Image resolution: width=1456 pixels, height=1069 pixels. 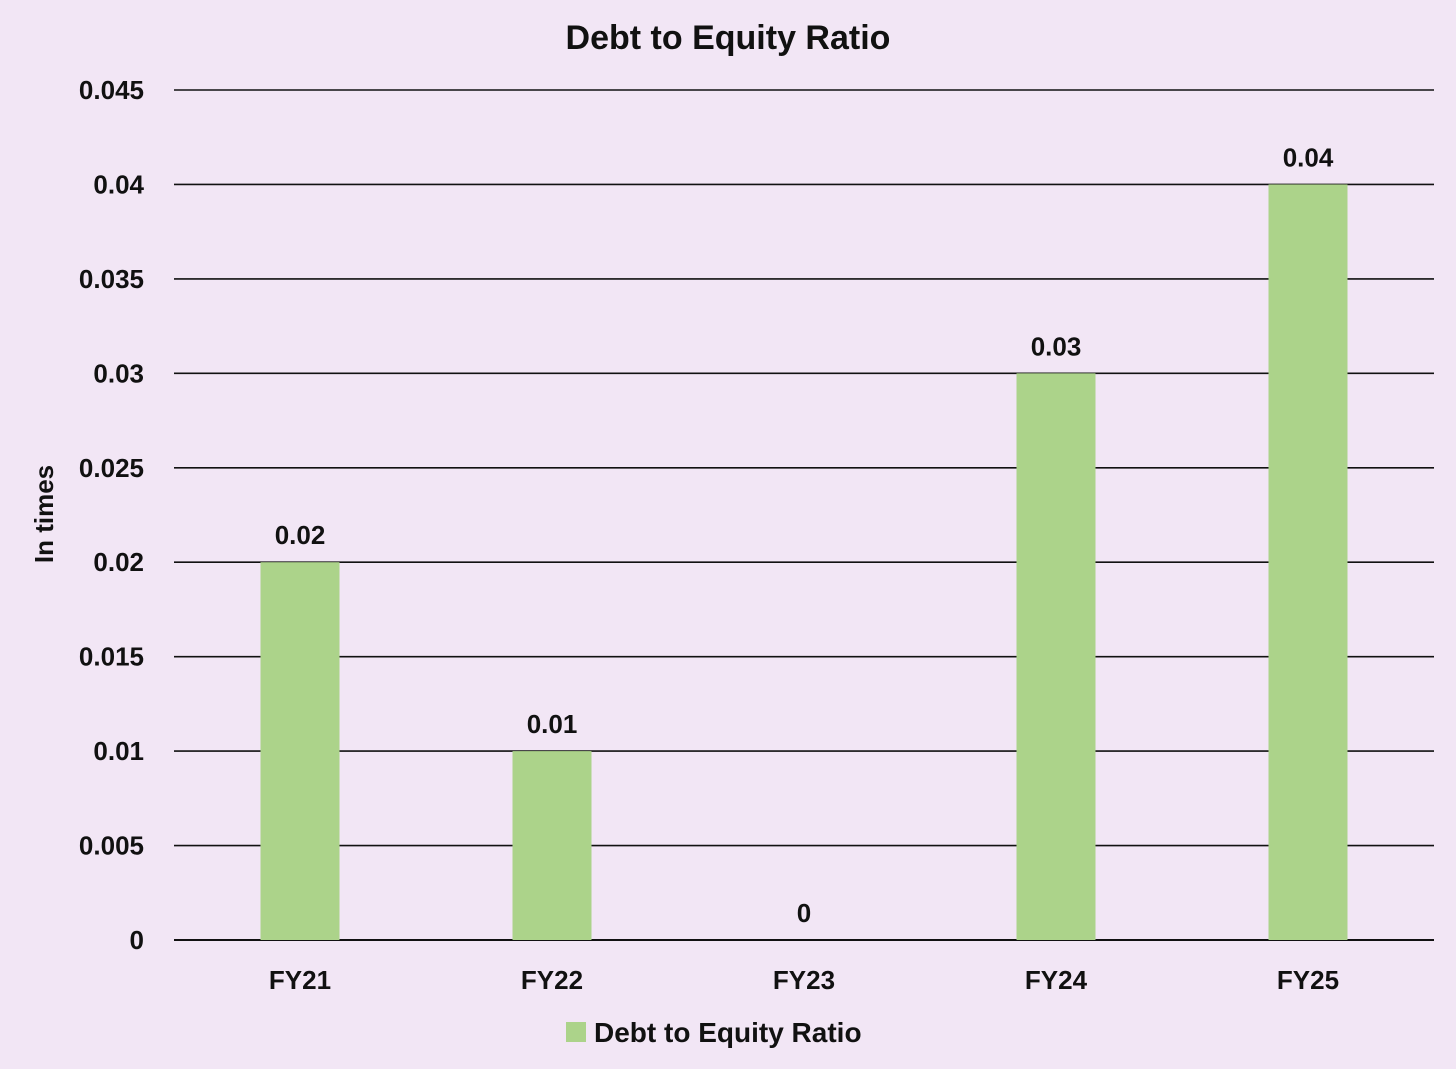 I want to click on x-axis-ticks: FY21 FY22 FY23 FY24 FY25, so click(x=804, y=980).